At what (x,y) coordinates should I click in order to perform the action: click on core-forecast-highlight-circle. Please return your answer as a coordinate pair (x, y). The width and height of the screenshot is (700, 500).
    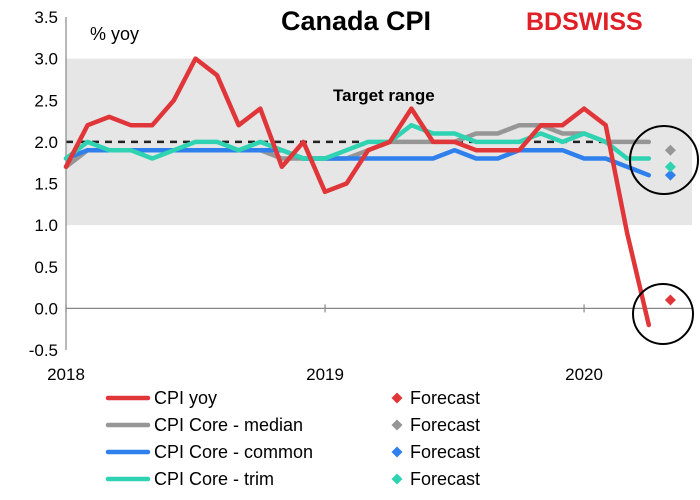
    Looking at the image, I should click on (664, 160).